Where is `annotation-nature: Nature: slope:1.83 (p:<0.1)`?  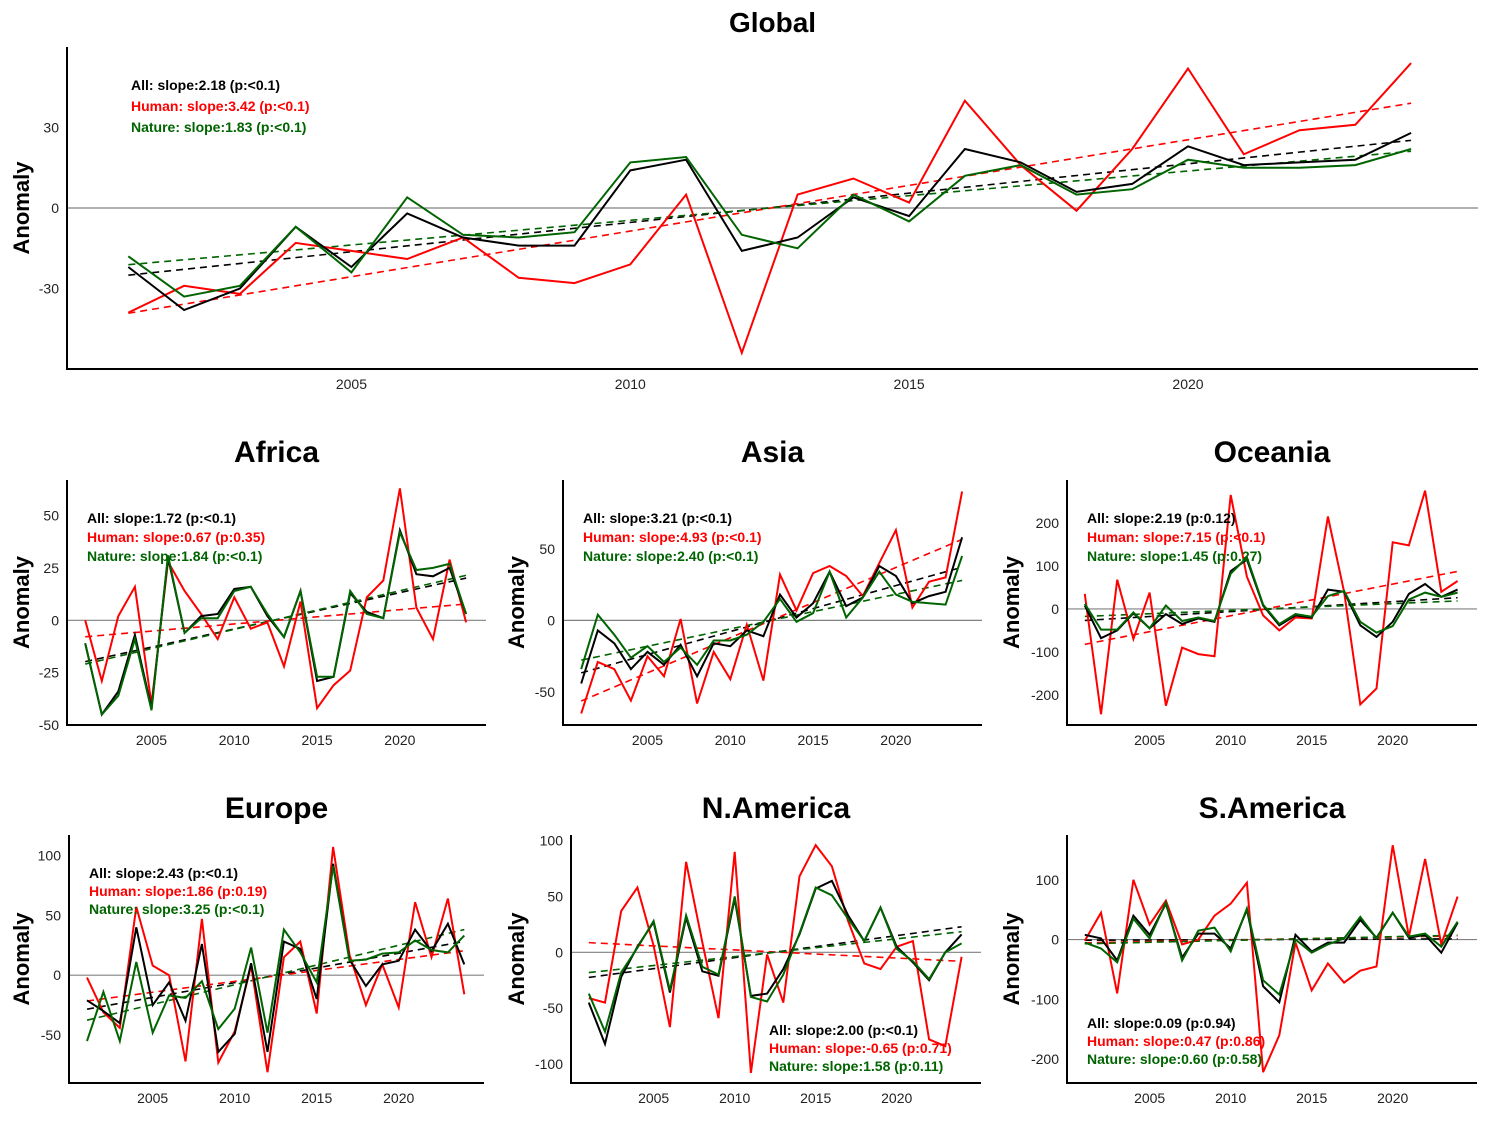
annotation-nature: Nature: slope:1.83 (p:<0.1) is located at coordinates (218, 127).